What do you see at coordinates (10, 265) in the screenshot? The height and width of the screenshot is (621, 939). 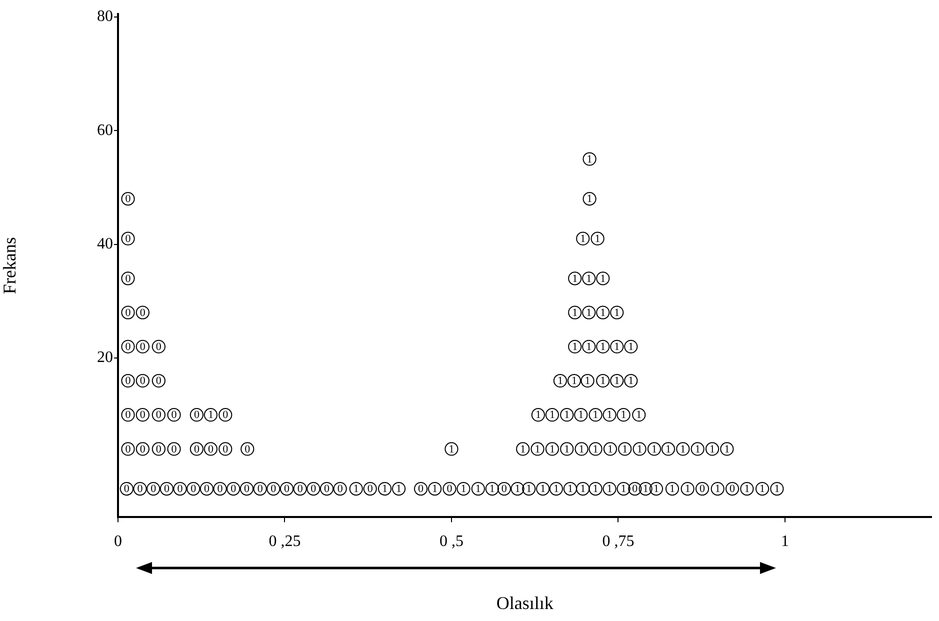 I see `y-axis-title: Frekans` at bounding box center [10, 265].